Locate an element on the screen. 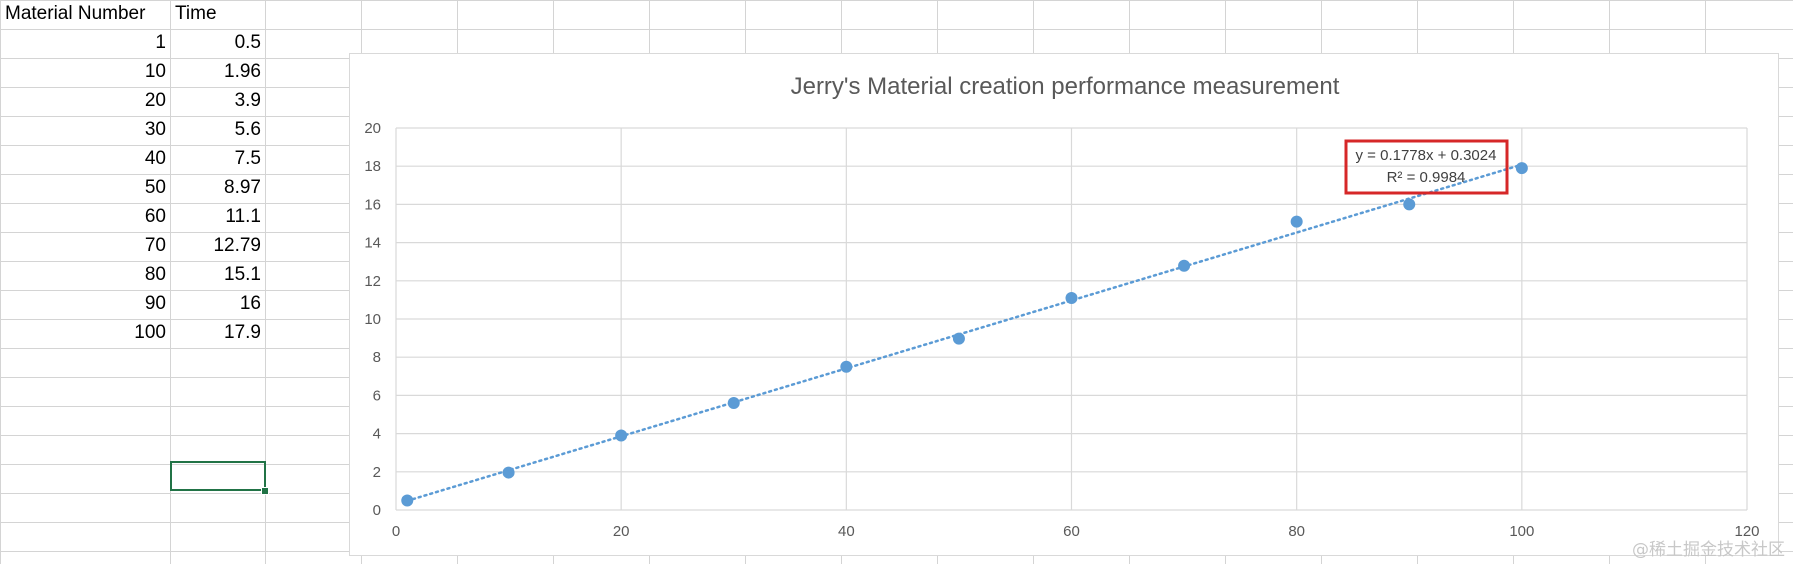 The height and width of the screenshot is (564, 1793). cell-material-number: 10 is located at coordinates (155, 71).